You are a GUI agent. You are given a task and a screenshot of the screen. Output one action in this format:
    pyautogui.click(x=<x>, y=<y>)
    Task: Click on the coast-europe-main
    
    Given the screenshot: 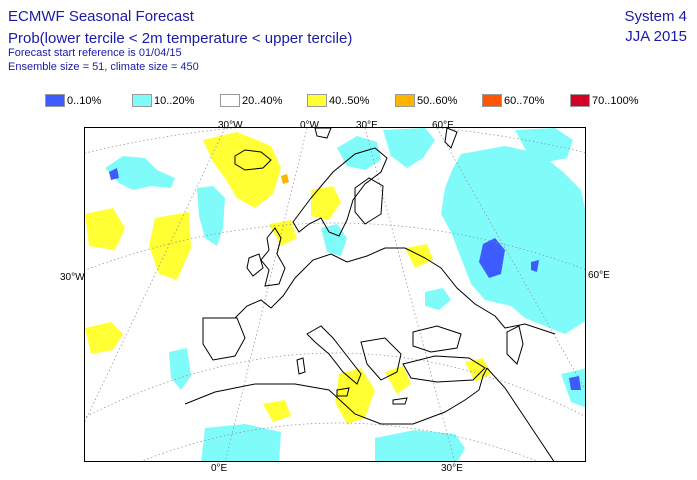 What is the action you would take?
    pyautogui.click(x=395, y=291)
    